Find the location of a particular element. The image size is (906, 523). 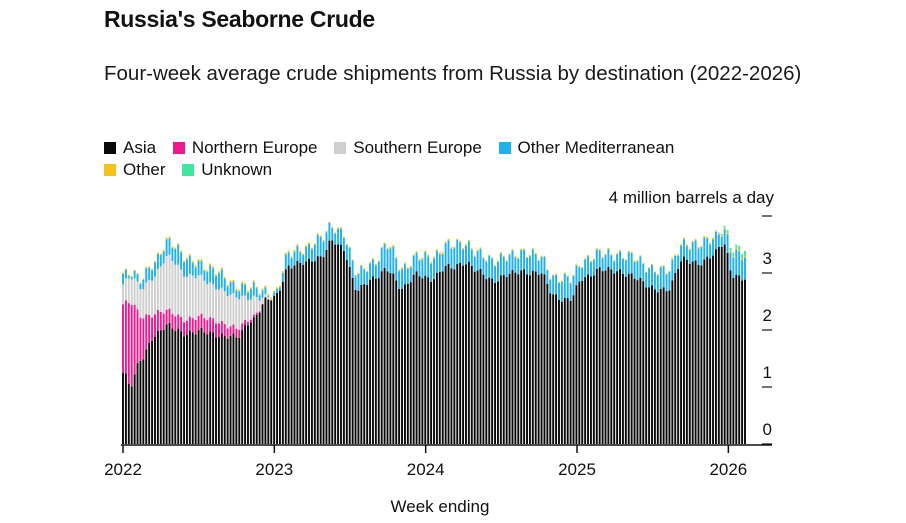

y-tick-label: 2 is located at coordinates (767, 315).